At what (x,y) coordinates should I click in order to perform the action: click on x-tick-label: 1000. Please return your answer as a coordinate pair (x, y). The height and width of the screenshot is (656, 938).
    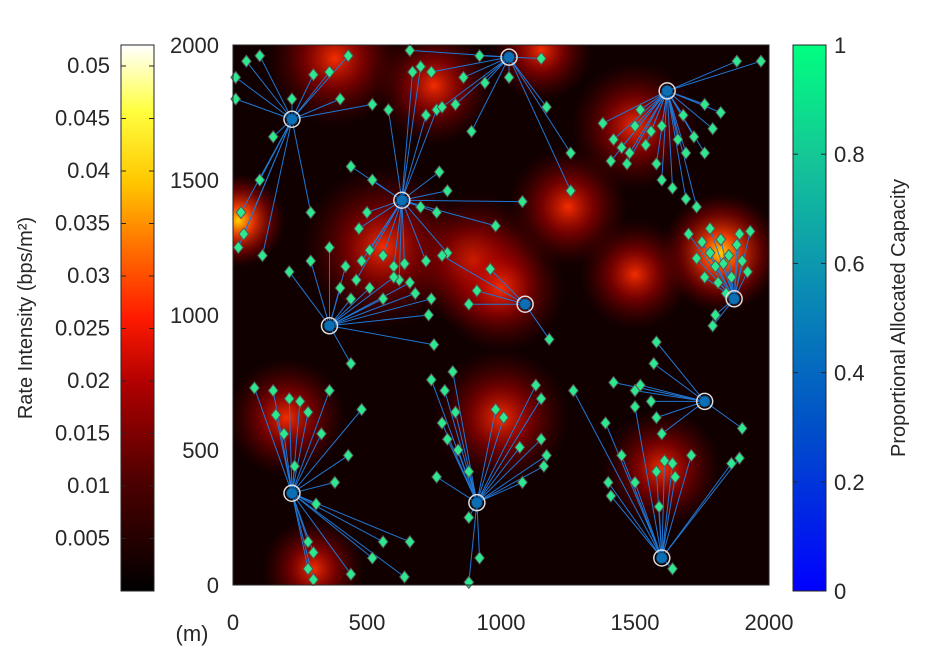
    Looking at the image, I should click on (501, 622).